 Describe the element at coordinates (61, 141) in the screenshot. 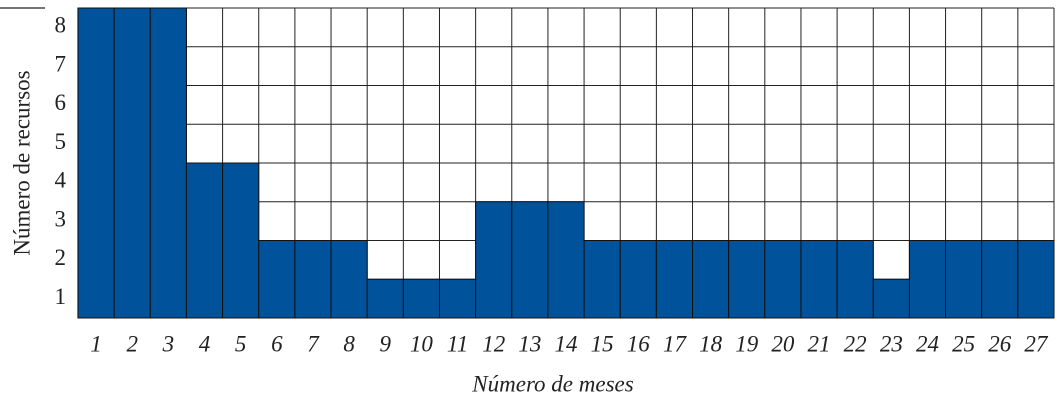

I see `y-tick-label: 5` at that location.